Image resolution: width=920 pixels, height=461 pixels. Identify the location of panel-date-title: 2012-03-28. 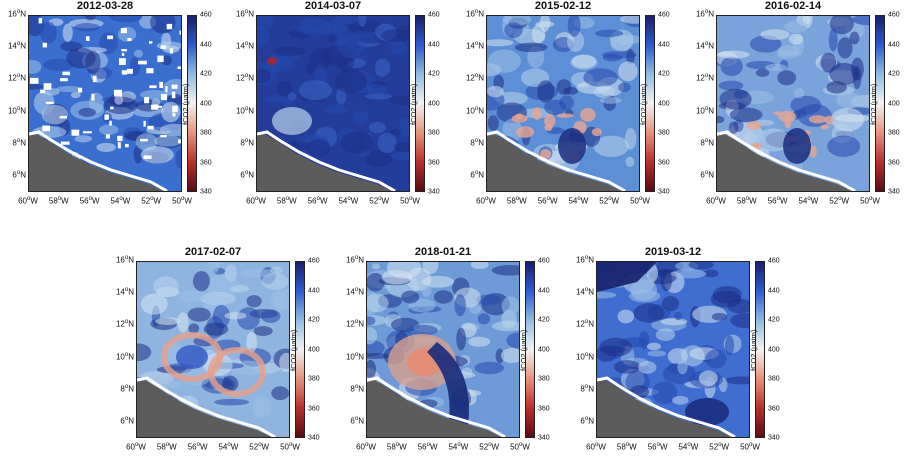
(105, 6).